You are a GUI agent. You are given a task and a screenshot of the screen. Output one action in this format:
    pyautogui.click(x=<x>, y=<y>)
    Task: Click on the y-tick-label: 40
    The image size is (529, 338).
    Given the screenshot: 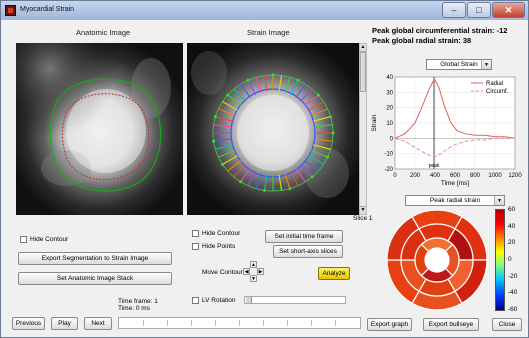 What is the action you would take?
    pyautogui.click(x=389, y=78)
    